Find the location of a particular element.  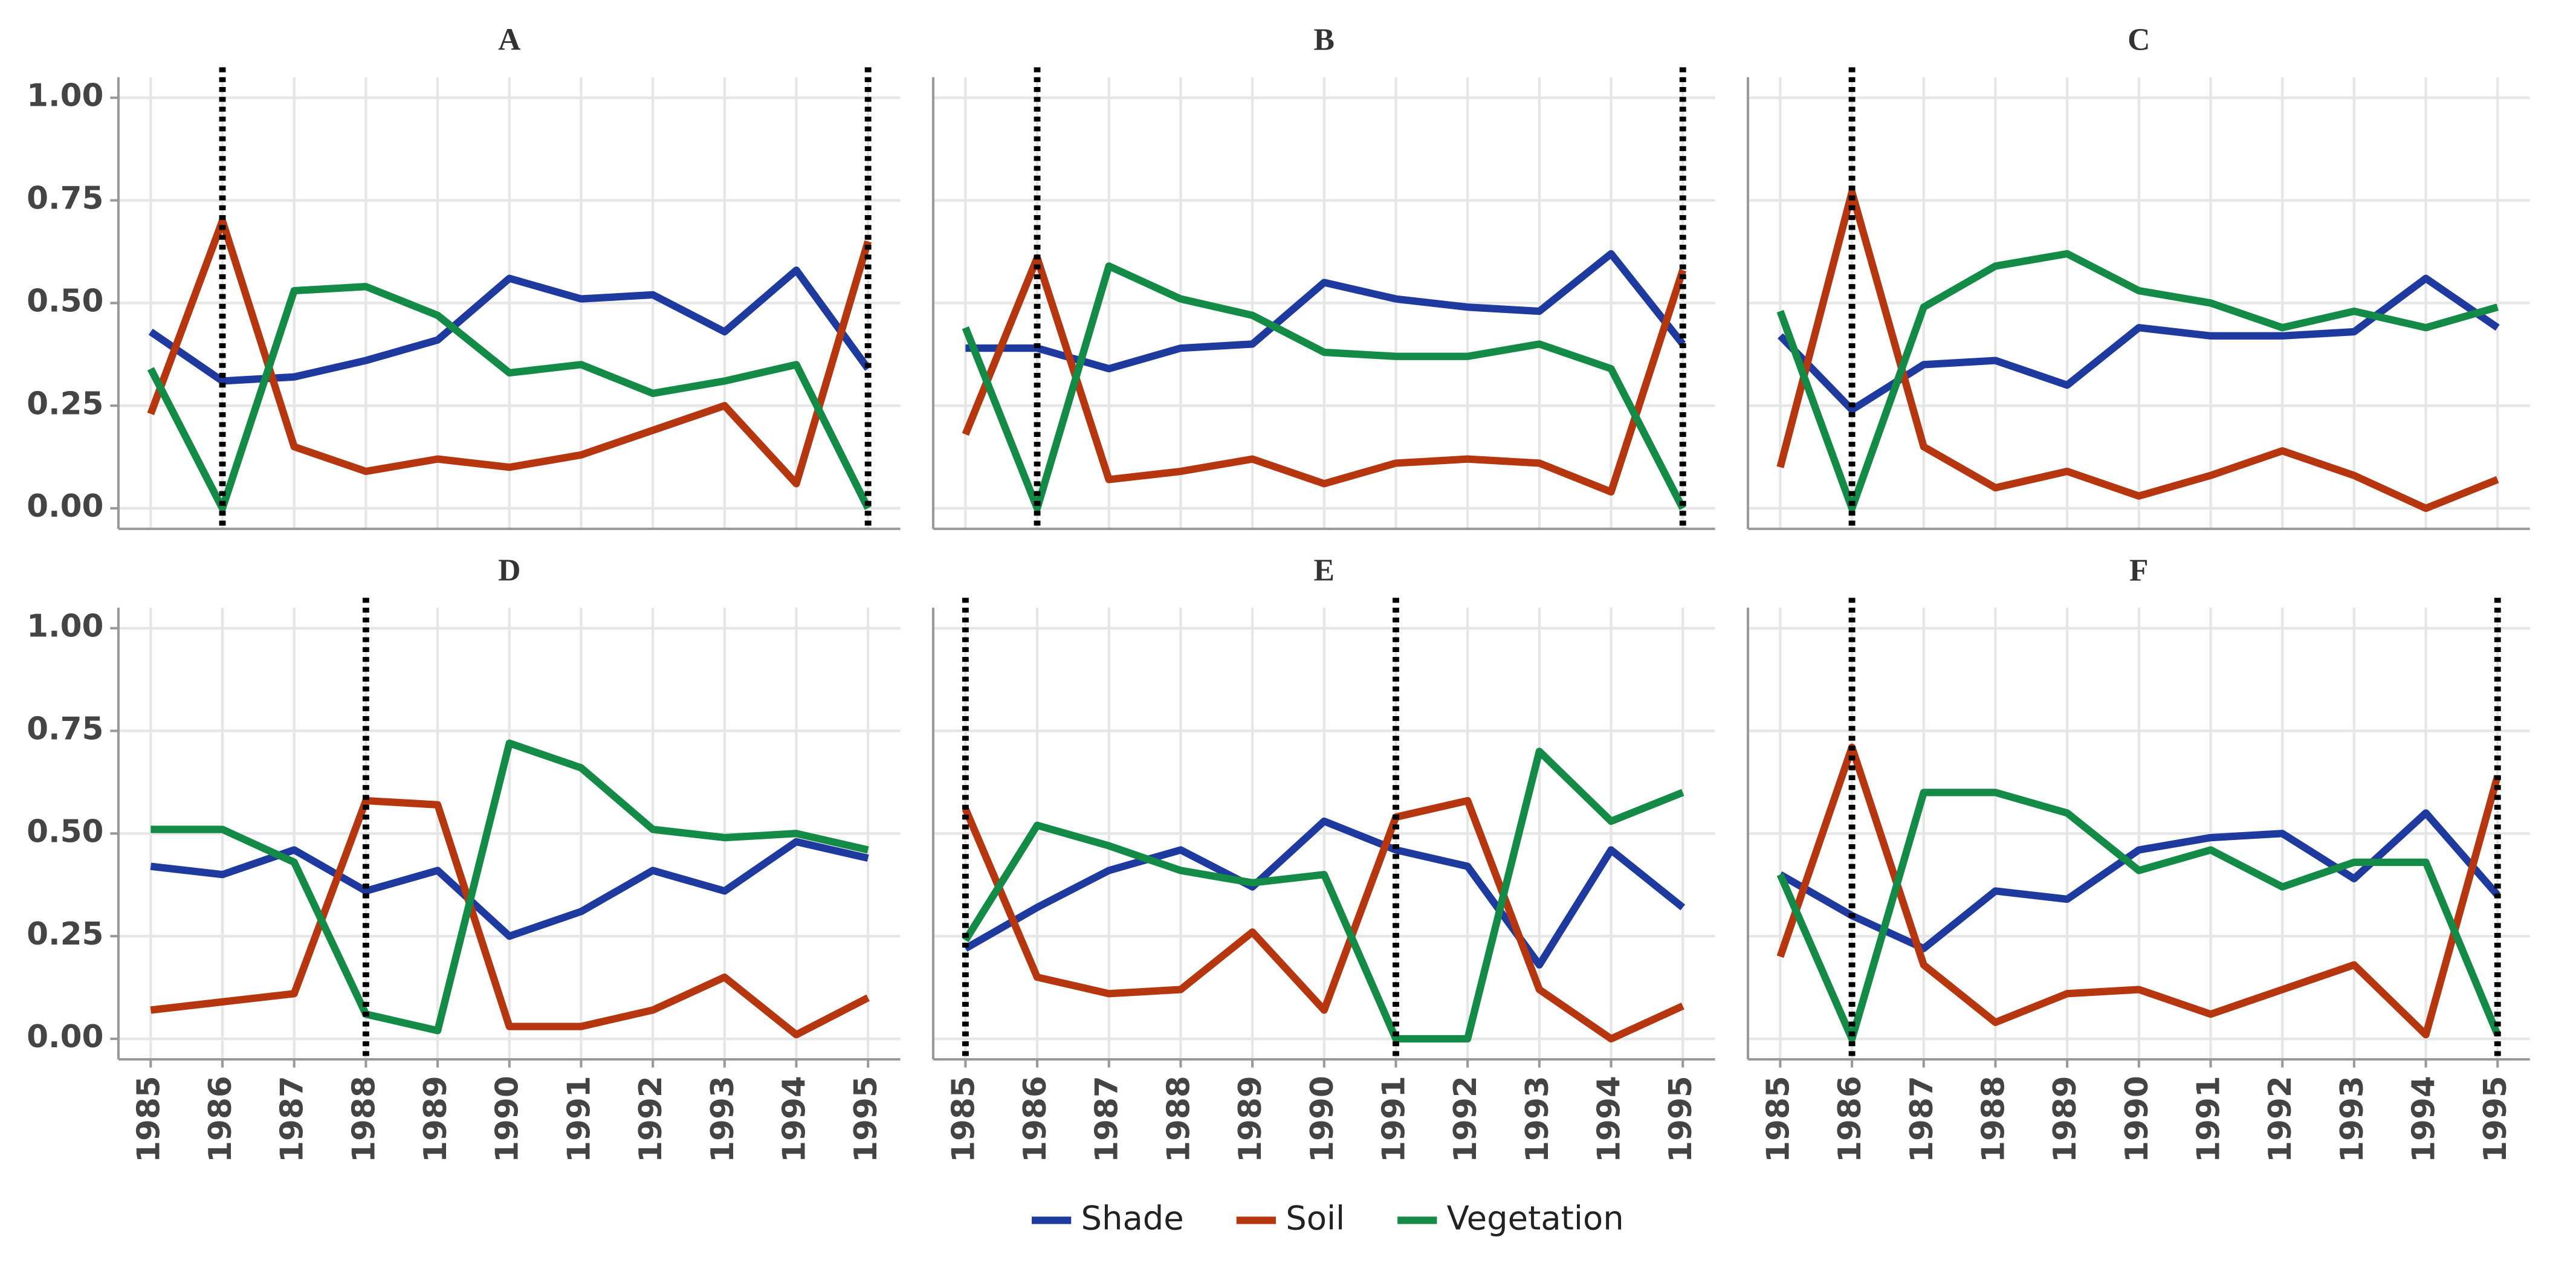

panel: C is located at coordinates (2138, 277).